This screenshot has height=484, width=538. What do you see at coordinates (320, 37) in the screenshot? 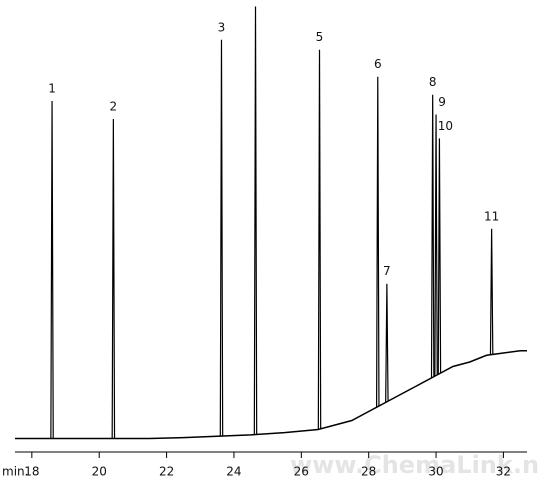
I see `peak-label: 5` at bounding box center [320, 37].